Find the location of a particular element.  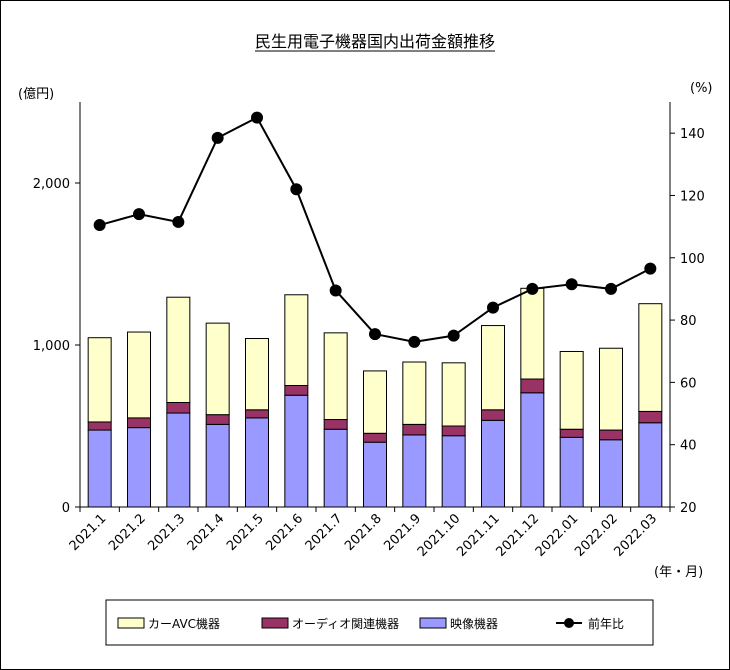

x-tick-label: 2021.1 is located at coordinates (88, 532).